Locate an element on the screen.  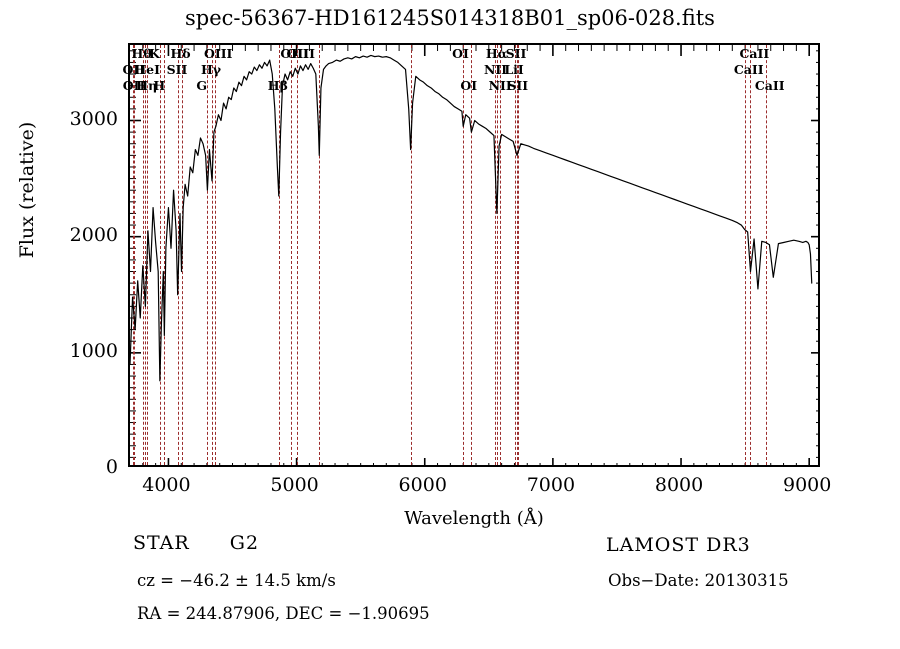
x-tick-label: 7000 is located at coordinates (551, 485).